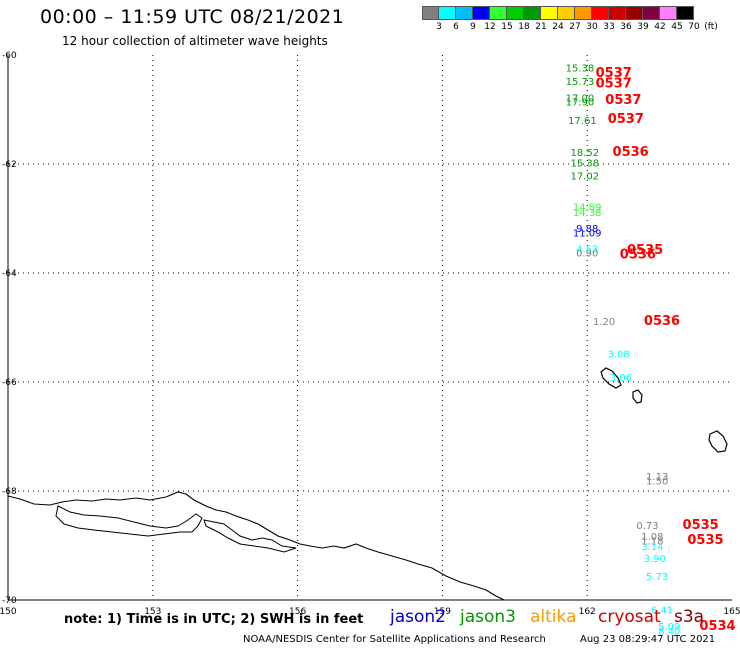  I want to click on mission-altika: altika, so click(553, 617).